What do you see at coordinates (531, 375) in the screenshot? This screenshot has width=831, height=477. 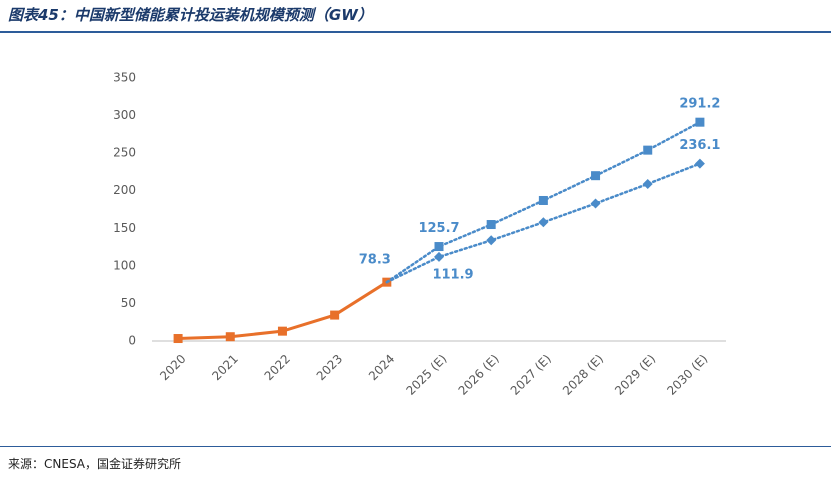 I see `x-tick-label: 2027 (E)` at bounding box center [531, 375].